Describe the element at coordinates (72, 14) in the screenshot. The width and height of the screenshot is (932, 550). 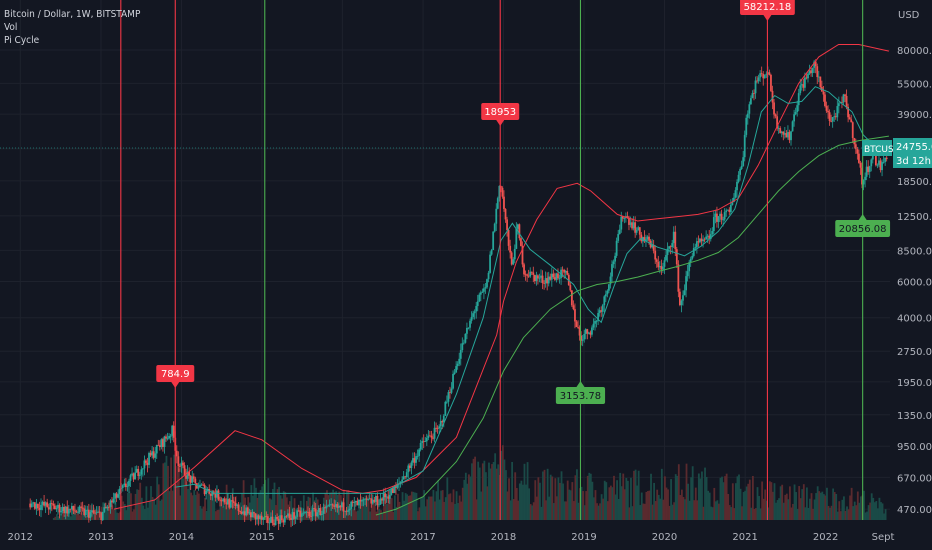
I see `symbol-title: Bitcoin / Dollar, 1W, BITSTAMP` at that location.